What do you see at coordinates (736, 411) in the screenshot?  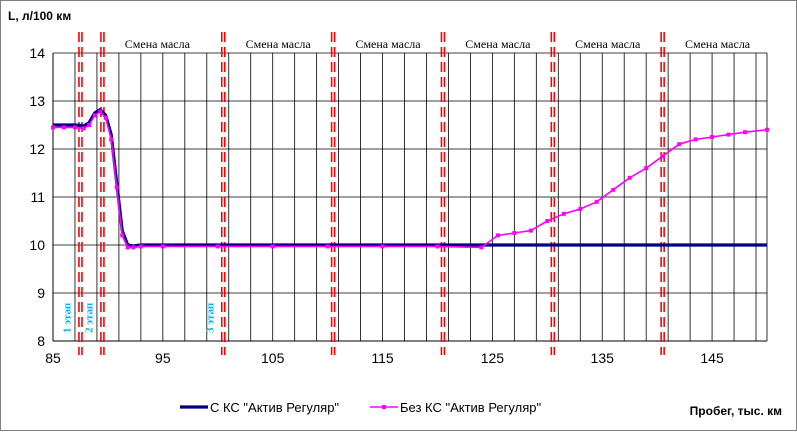 I see `x-axis-label: Пробег, тыс. км` at bounding box center [736, 411].